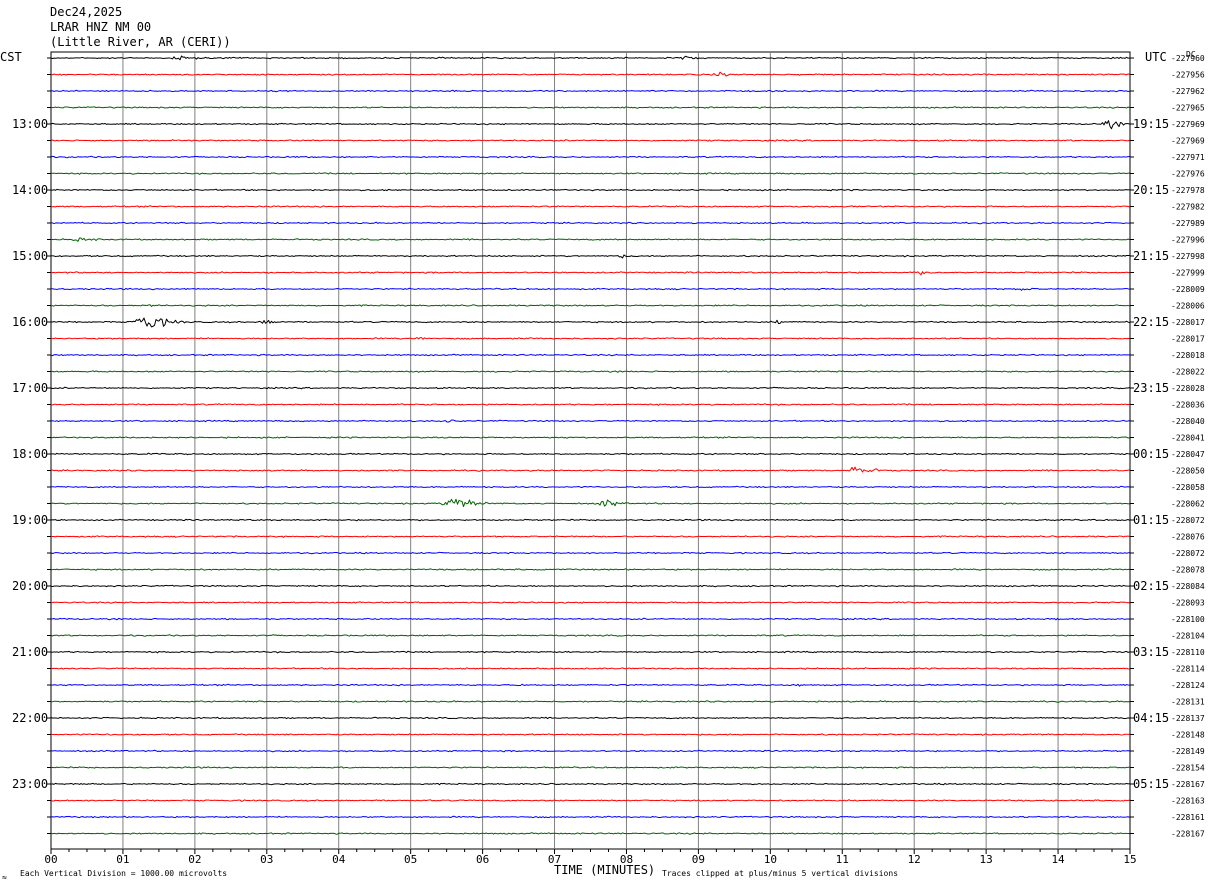 The image size is (1210, 886). I want to click on dc-offset-label: -227956, so click(1188, 75).